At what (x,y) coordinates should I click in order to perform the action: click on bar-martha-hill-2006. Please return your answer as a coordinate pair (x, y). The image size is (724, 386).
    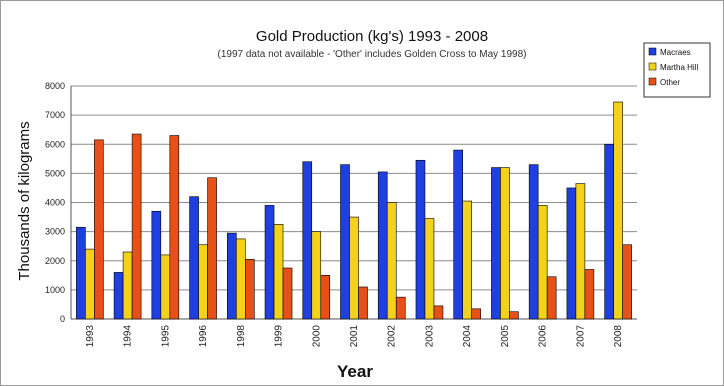
    Looking at the image, I should click on (542, 262).